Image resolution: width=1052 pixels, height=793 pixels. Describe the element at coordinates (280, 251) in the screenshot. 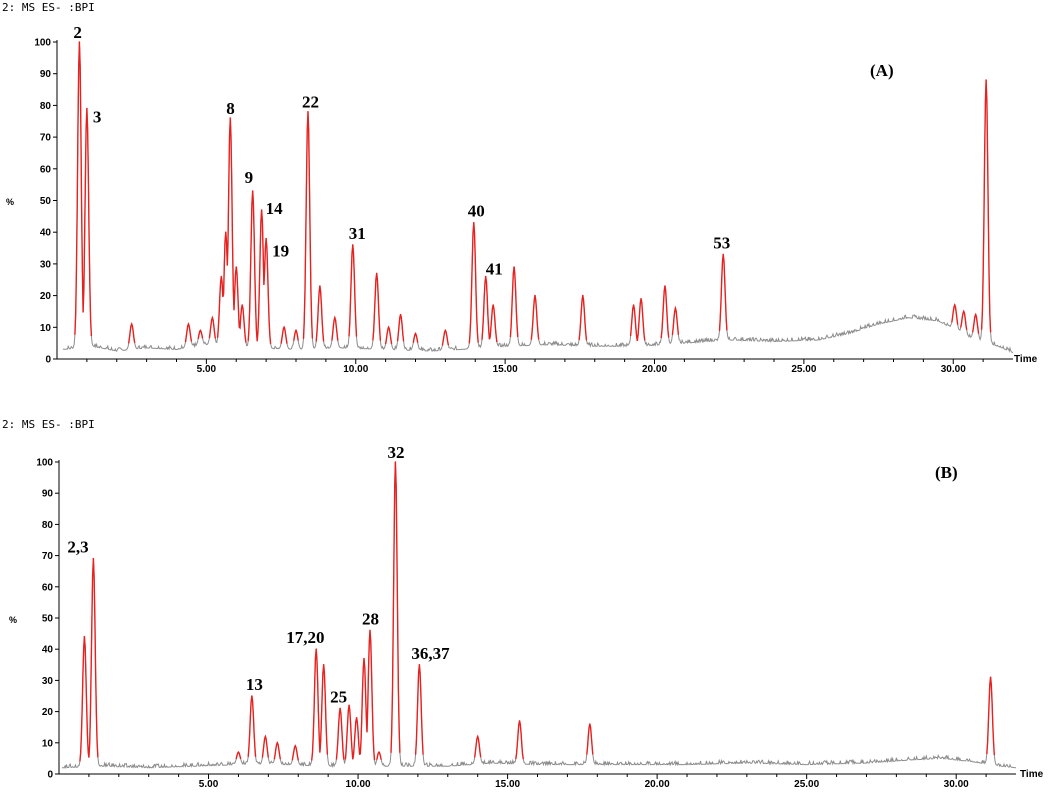

I see `peak-label: 19` at that location.